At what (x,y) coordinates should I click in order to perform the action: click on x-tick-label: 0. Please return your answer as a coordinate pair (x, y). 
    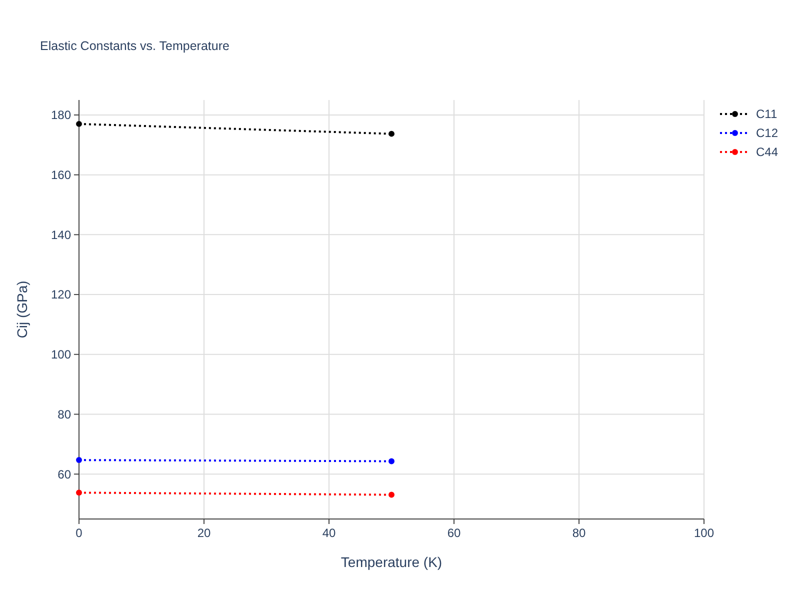
    Looking at the image, I should click on (79, 533).